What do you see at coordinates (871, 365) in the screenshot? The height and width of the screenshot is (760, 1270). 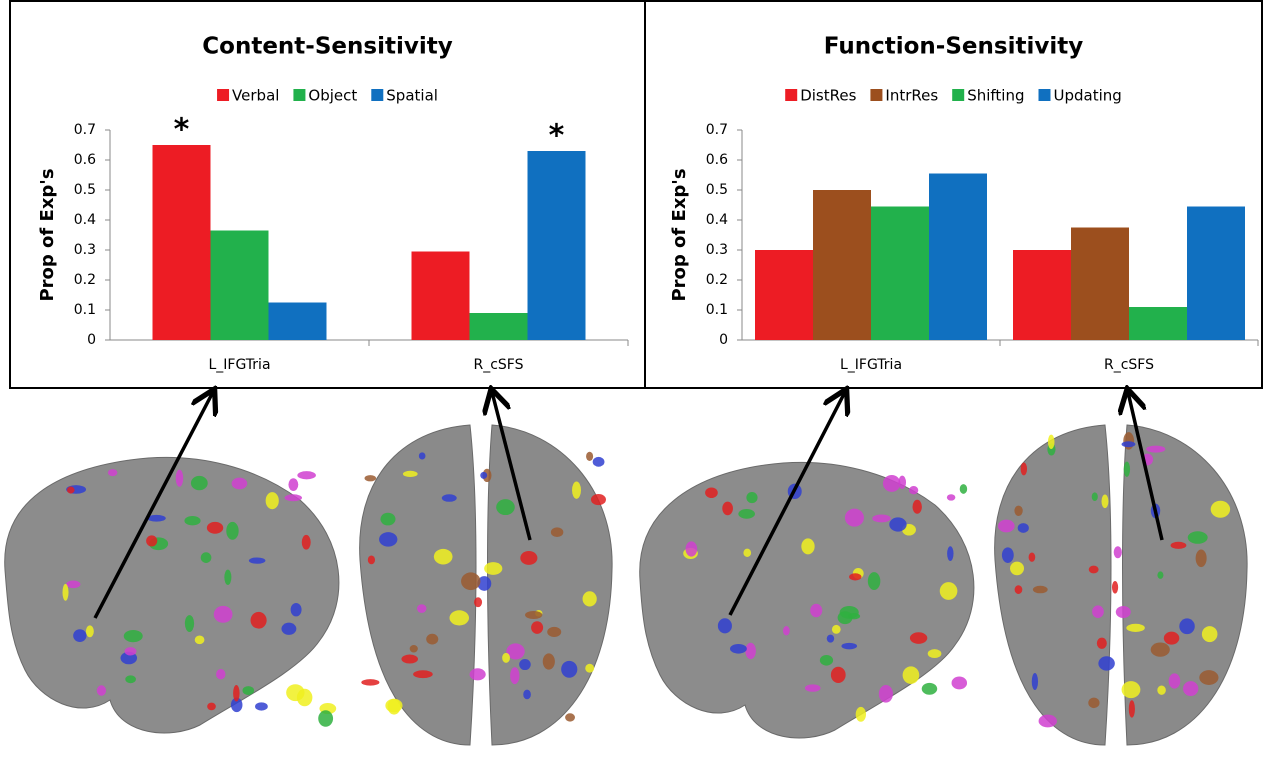 I see `x-tick-label: L_IFGTria` at bounding box center [871, 365].